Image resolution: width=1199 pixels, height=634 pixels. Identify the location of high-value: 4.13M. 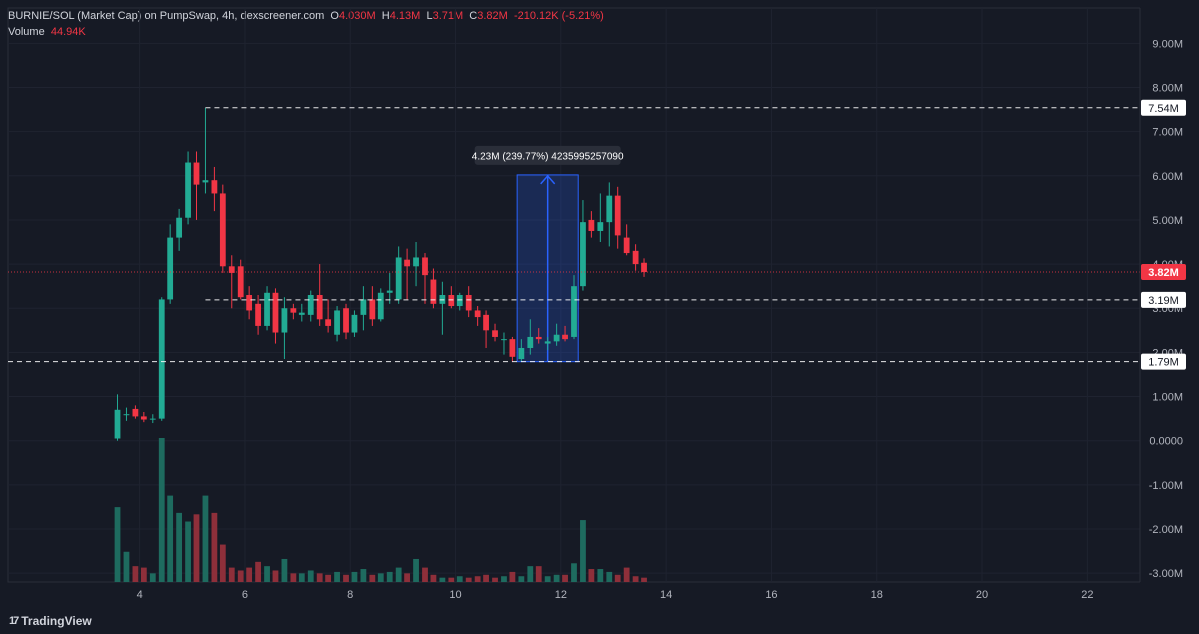
(405, 16).